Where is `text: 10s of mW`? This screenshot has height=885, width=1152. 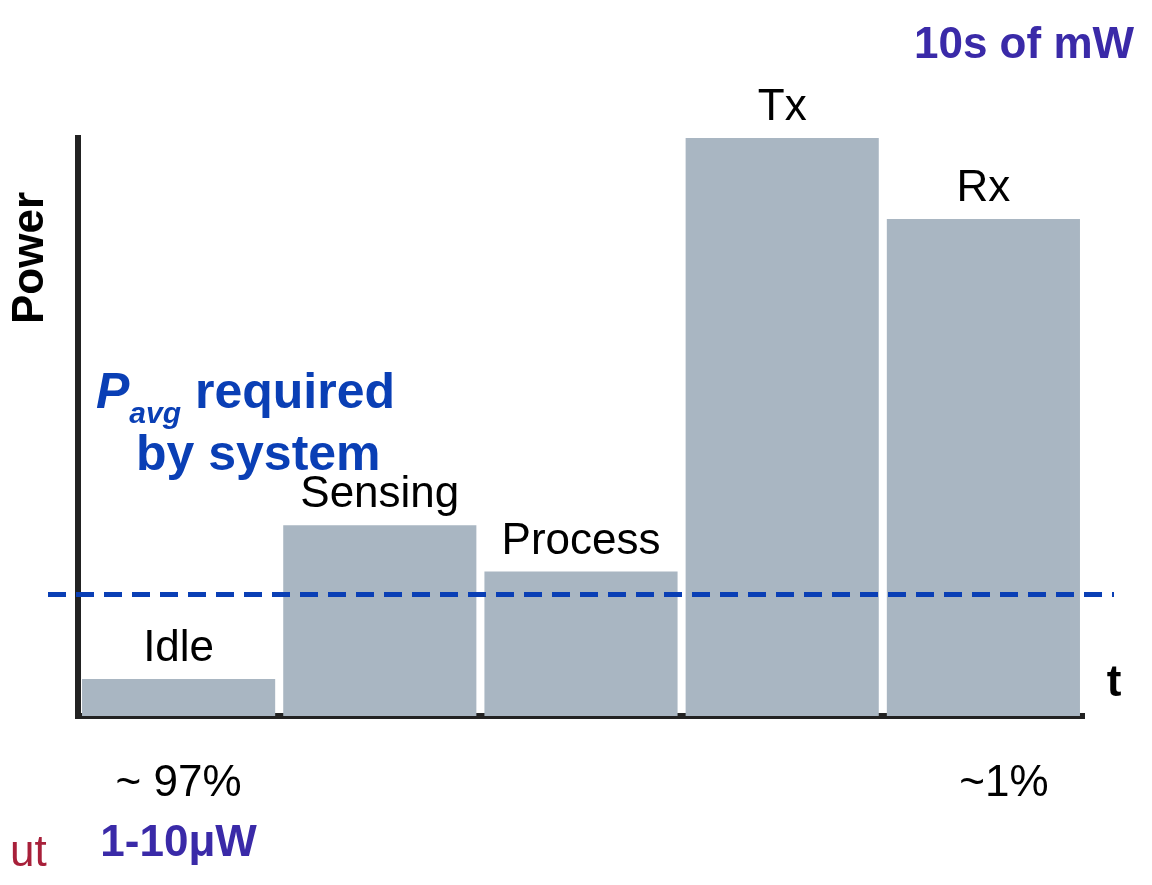 text: 10s of mW is located at coordinates (1024, 42).